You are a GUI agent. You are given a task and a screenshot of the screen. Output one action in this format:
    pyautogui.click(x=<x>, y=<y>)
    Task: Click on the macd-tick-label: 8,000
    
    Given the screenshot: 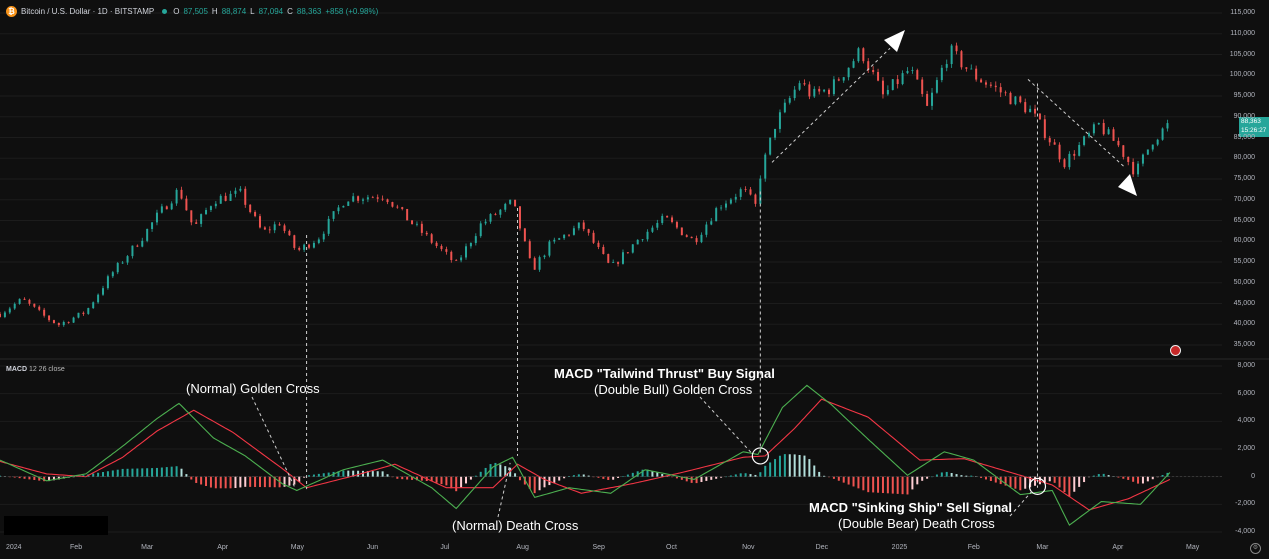 What is the action you would take?
    pyautogui.click(x=1246, y=365)
    